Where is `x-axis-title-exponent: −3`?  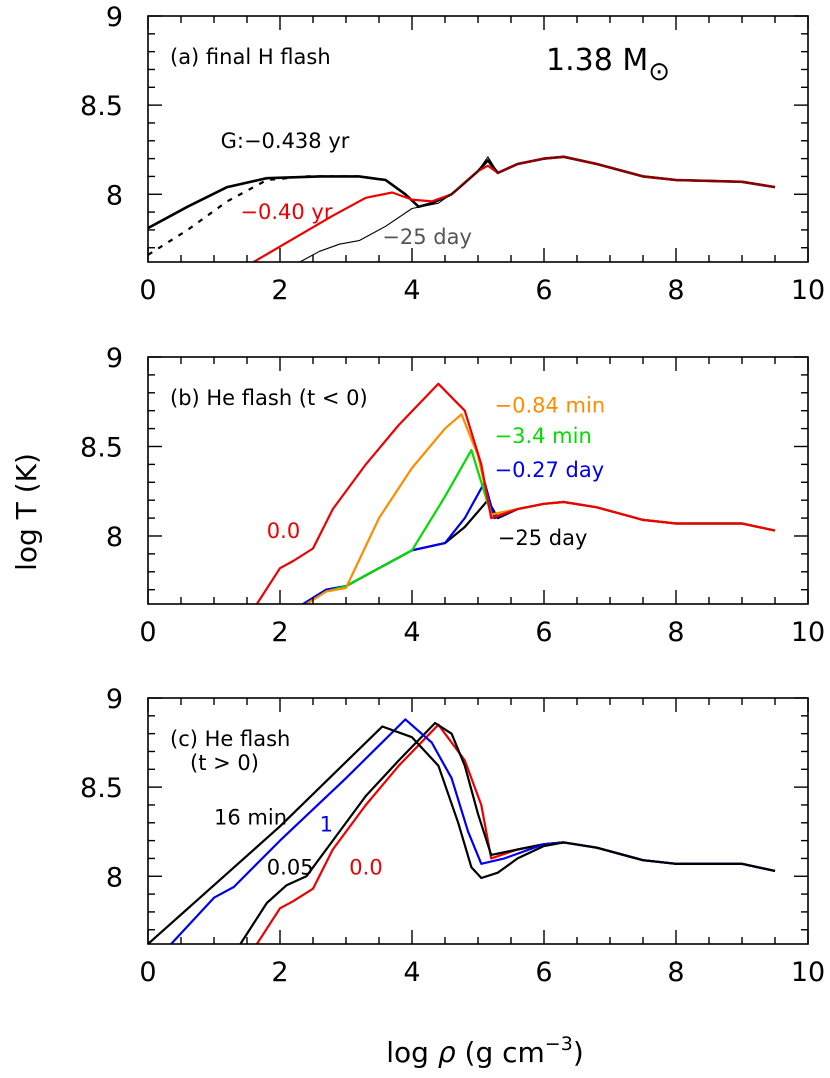
x-axis-title-exponent: −3 is located at coordinates (559, 1044).